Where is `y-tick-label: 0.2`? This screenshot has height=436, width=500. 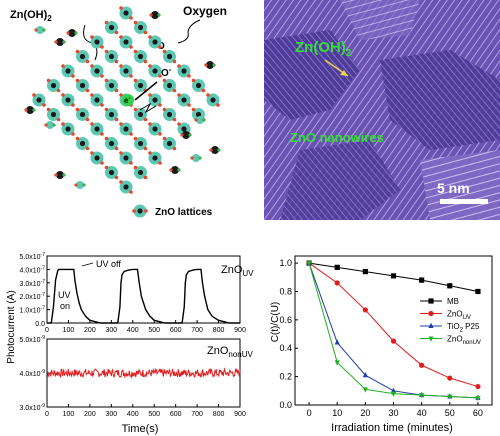
y-tick-label: 0.2 is located at coordinates (285, 377).